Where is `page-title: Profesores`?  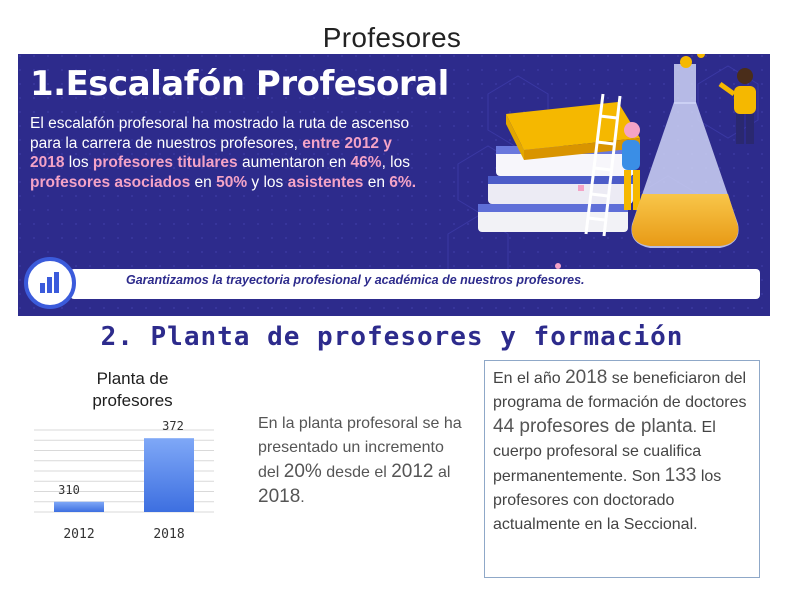
page-title: Profesores is located at coordinates (392, 37).